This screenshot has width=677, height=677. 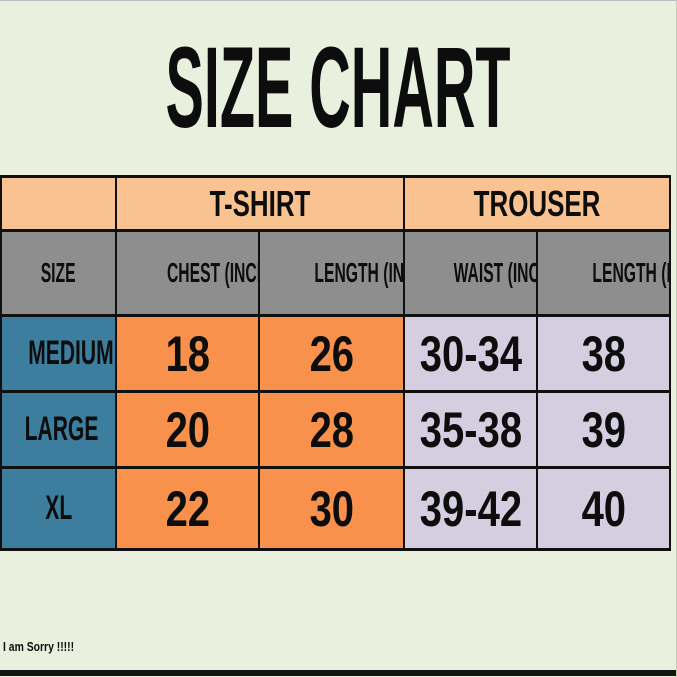 I want to click on page-title: SIZE CHART, so click(x=338, y=87).